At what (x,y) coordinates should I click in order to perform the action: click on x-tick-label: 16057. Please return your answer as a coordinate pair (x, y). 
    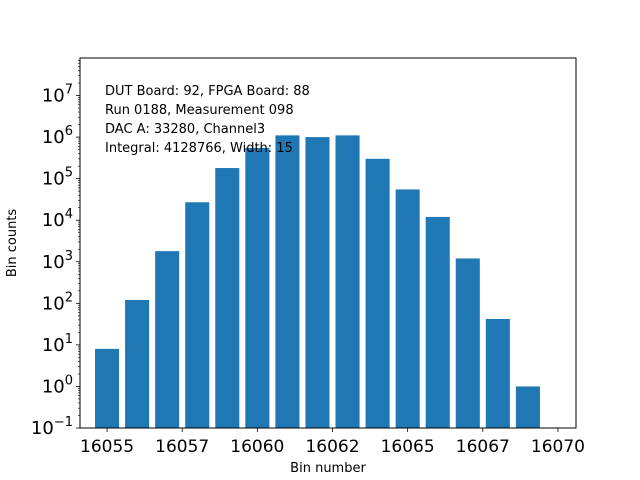
    Looking at the image, I should click on (182, 447).